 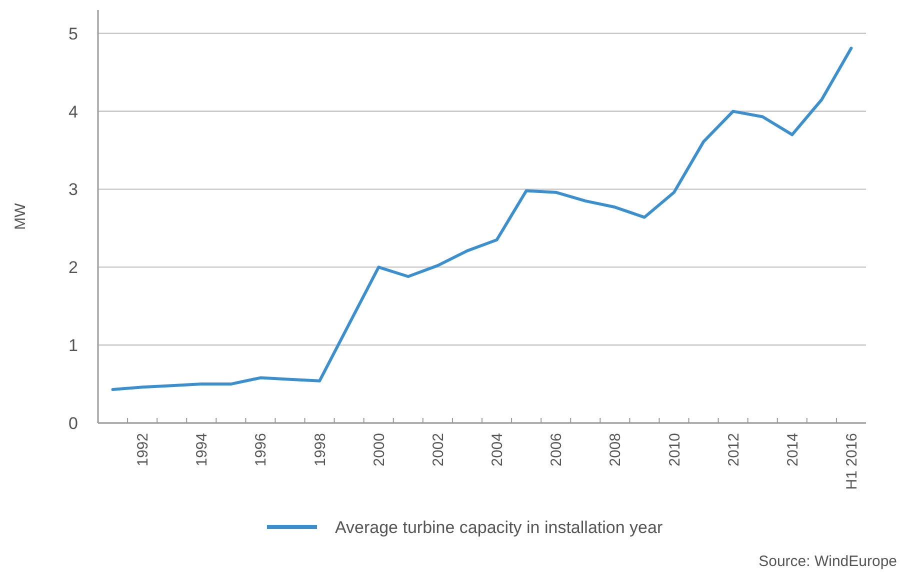 I want to click on x-tick-label: 2012, so click(x=733, y=449).